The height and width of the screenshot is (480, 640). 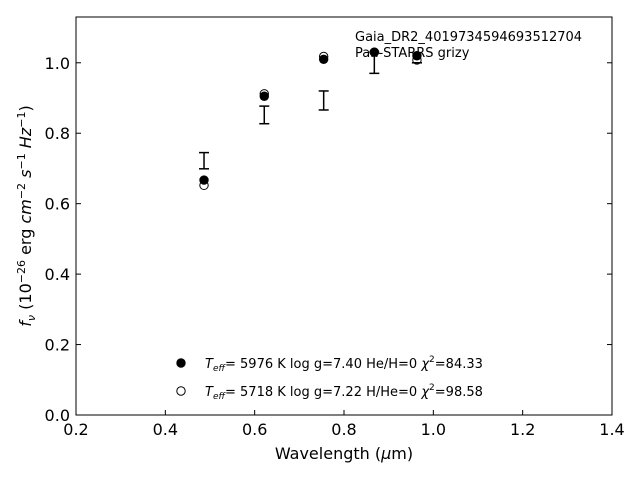 I want to click on y-tick-label: 1.0, so click(x=57, y=63).